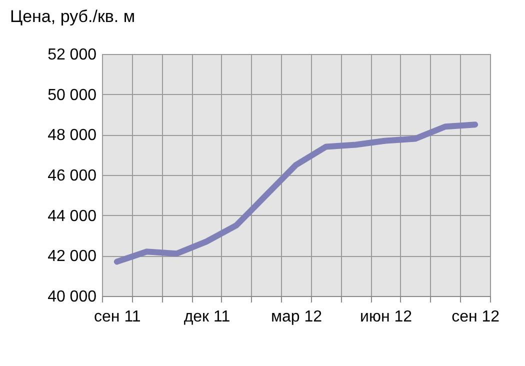  Describe the element at coordinates (296, 317) in the screenshot. I see `x-tick-label: мар 12` at that location.